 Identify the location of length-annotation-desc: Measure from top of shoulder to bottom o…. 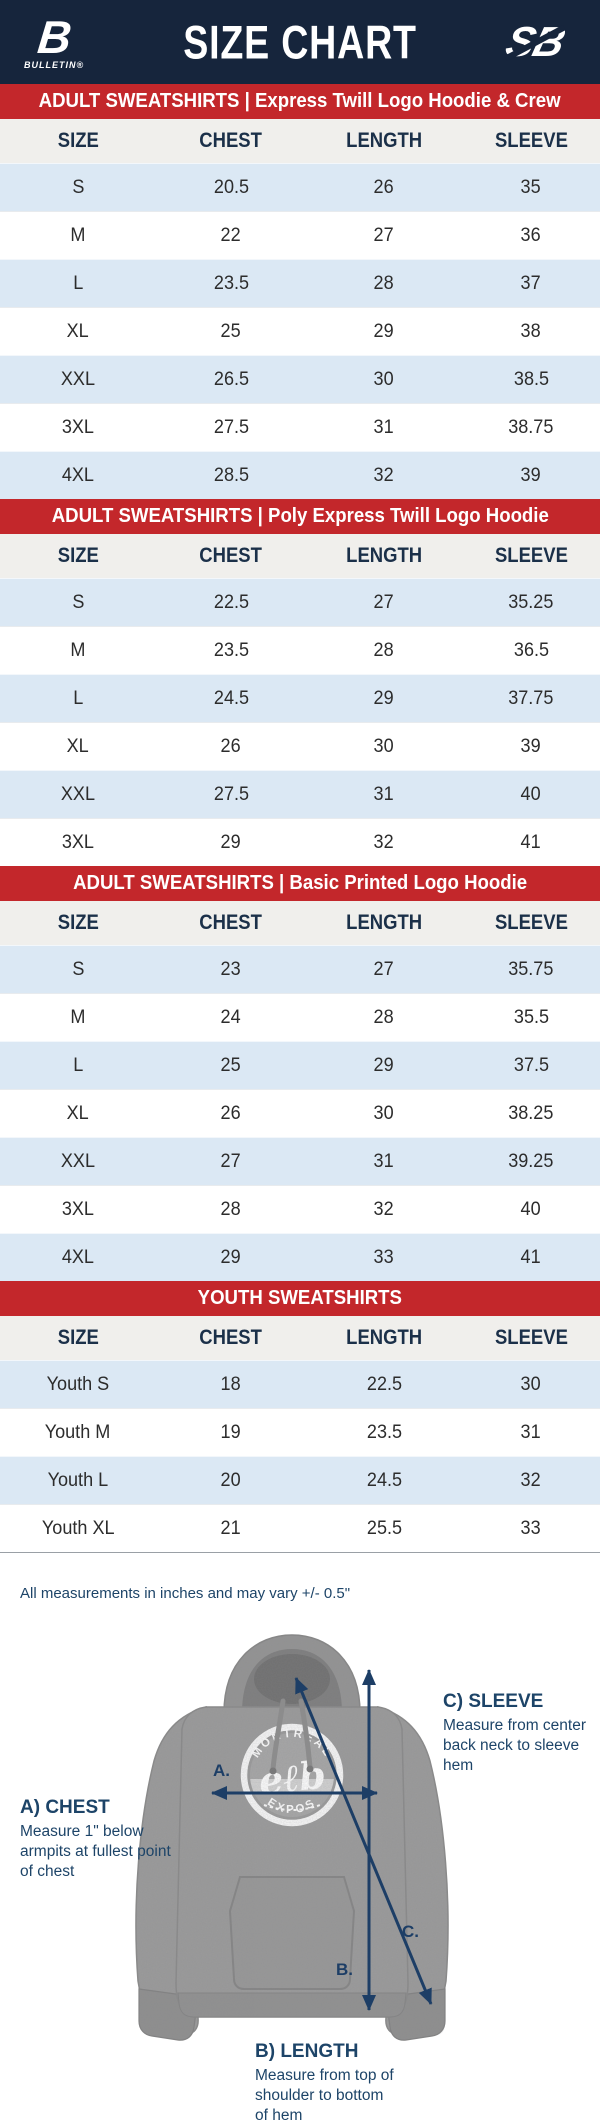
(324, 2095).